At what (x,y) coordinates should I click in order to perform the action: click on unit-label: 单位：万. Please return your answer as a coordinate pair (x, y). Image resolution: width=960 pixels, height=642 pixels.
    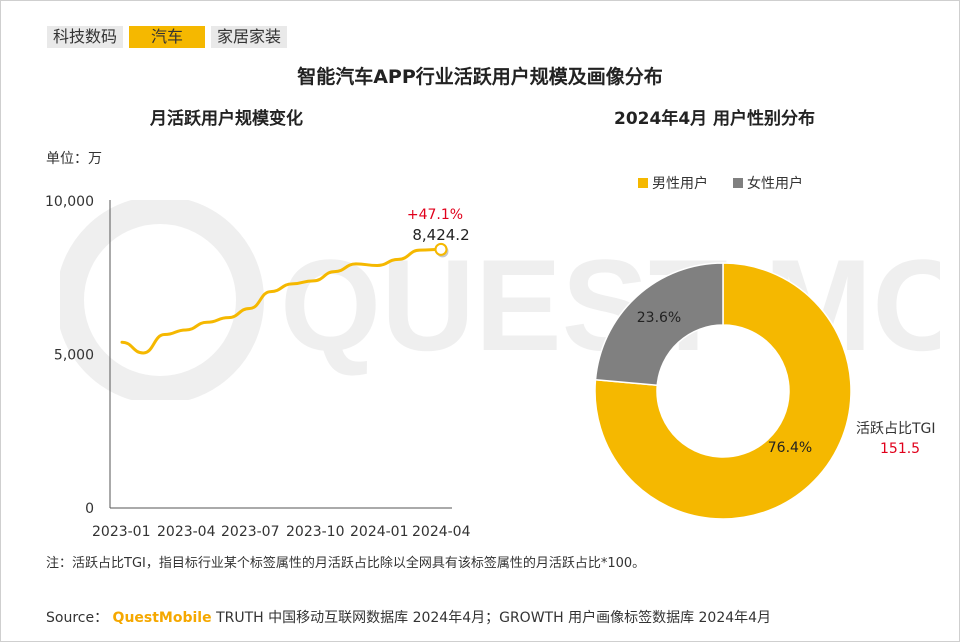
    Looking at the image, I should click on (74, 159).